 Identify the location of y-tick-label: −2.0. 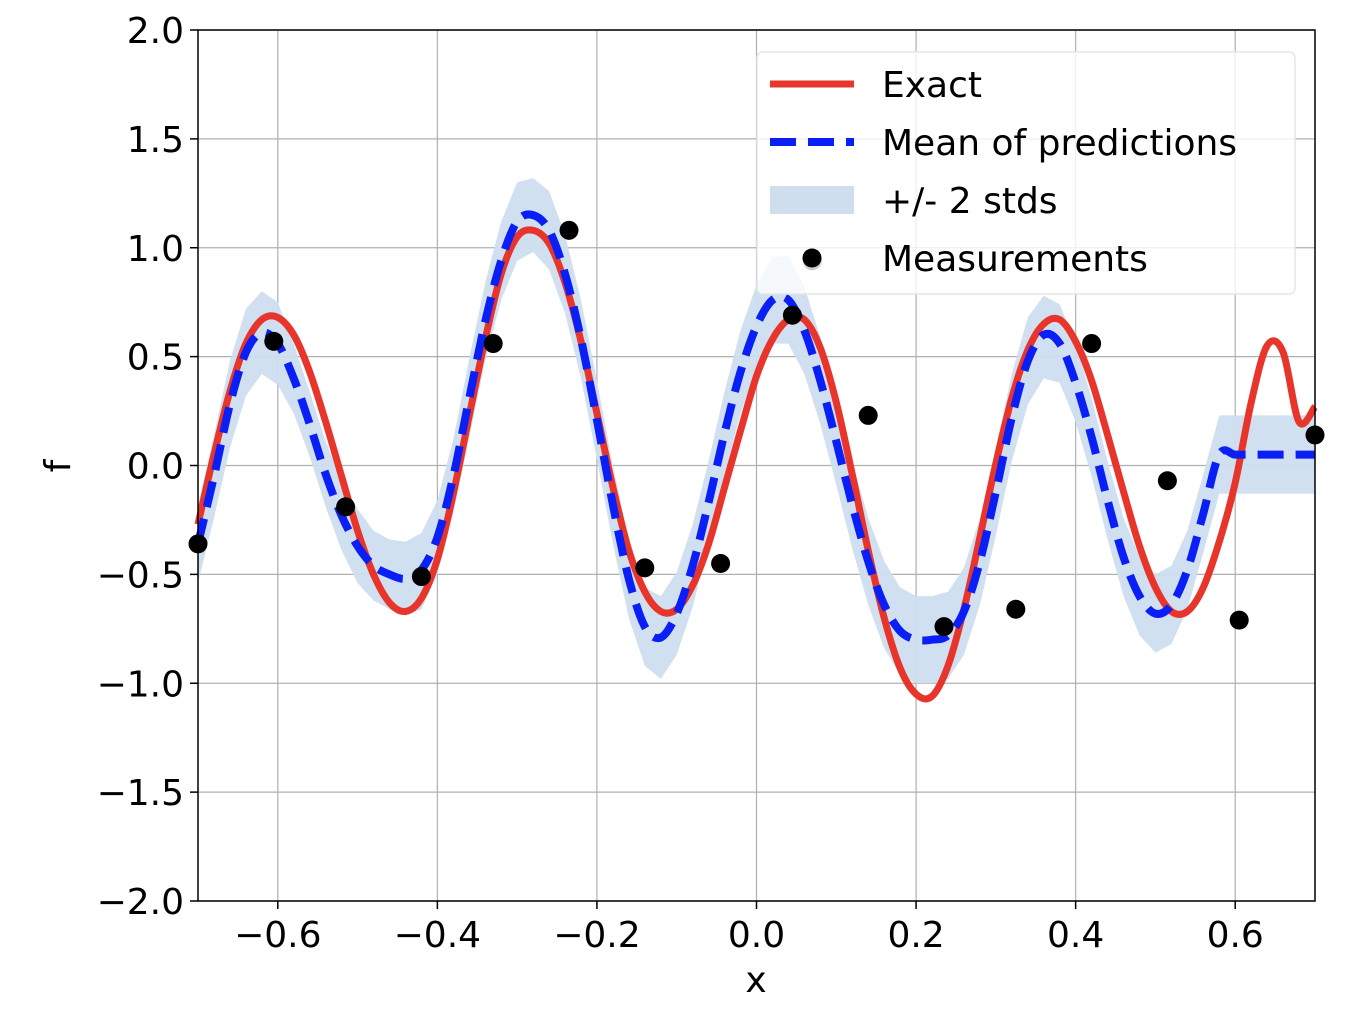
(140, 902).